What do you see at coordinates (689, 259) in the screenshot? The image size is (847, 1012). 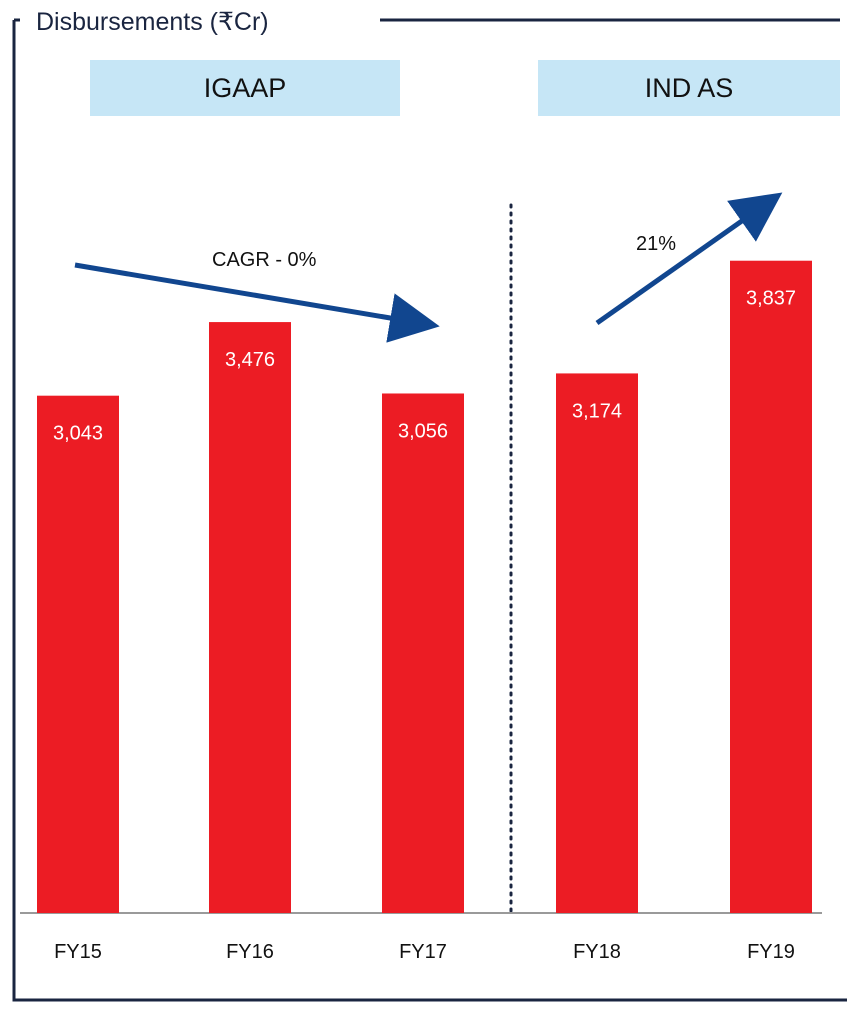 I see `indas-trend-arrow` at bounding box center [689, 259].